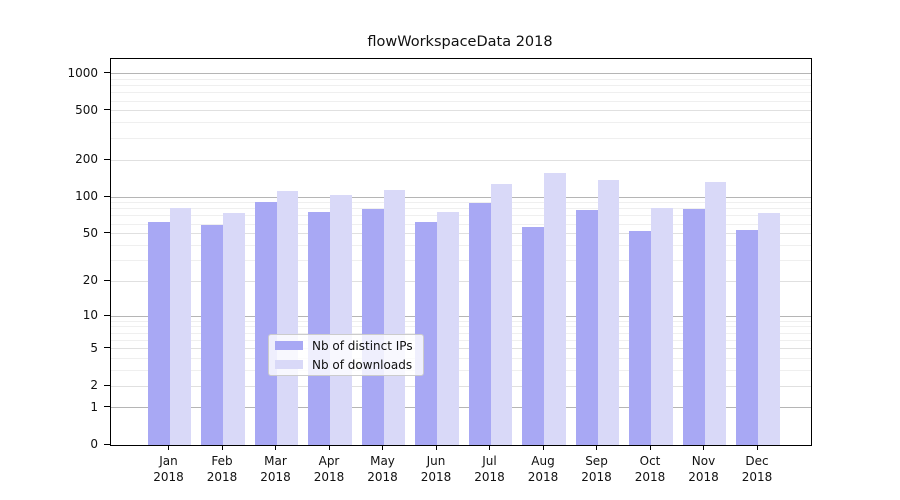 The width and height of the screenshot is (900, 500). I want to click on legend-item-distinct-ips: Nb of distinct IPs, so click(346, 345).